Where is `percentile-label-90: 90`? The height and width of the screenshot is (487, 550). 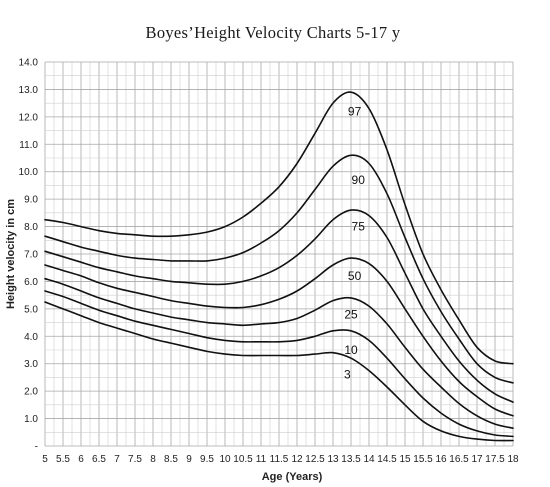 percentile-label-90: 90 is located at coordinates (359, 180).